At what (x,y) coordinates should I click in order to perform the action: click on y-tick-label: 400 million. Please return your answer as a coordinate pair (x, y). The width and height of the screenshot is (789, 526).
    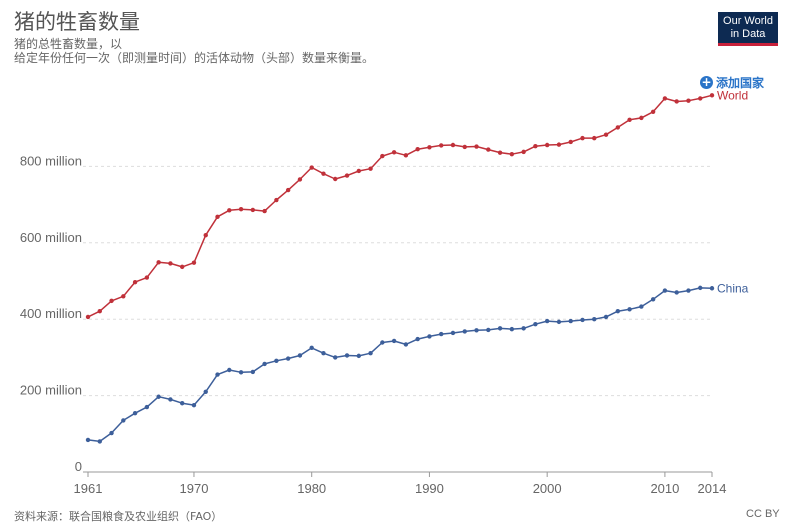
    Looking at the image, I should click on (51, 313).